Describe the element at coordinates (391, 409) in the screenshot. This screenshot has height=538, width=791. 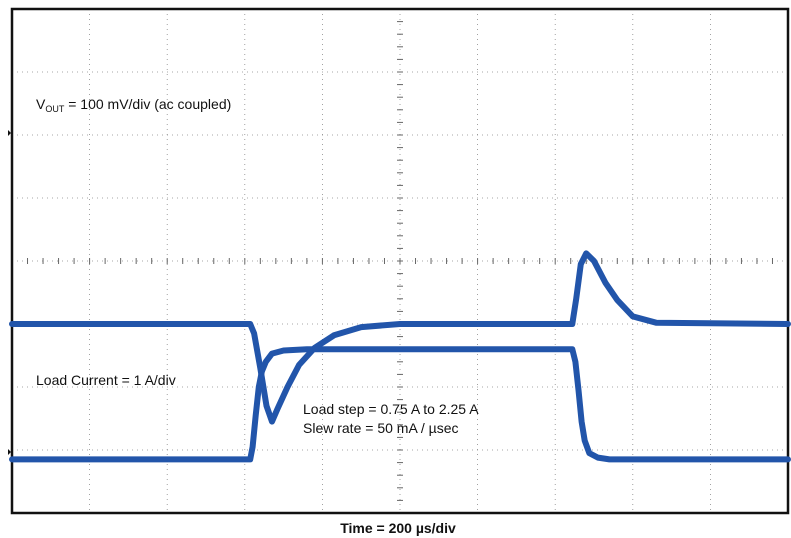
I see `load-step-annotation: Load step = 0.75 A to 2.25 A` at that location.